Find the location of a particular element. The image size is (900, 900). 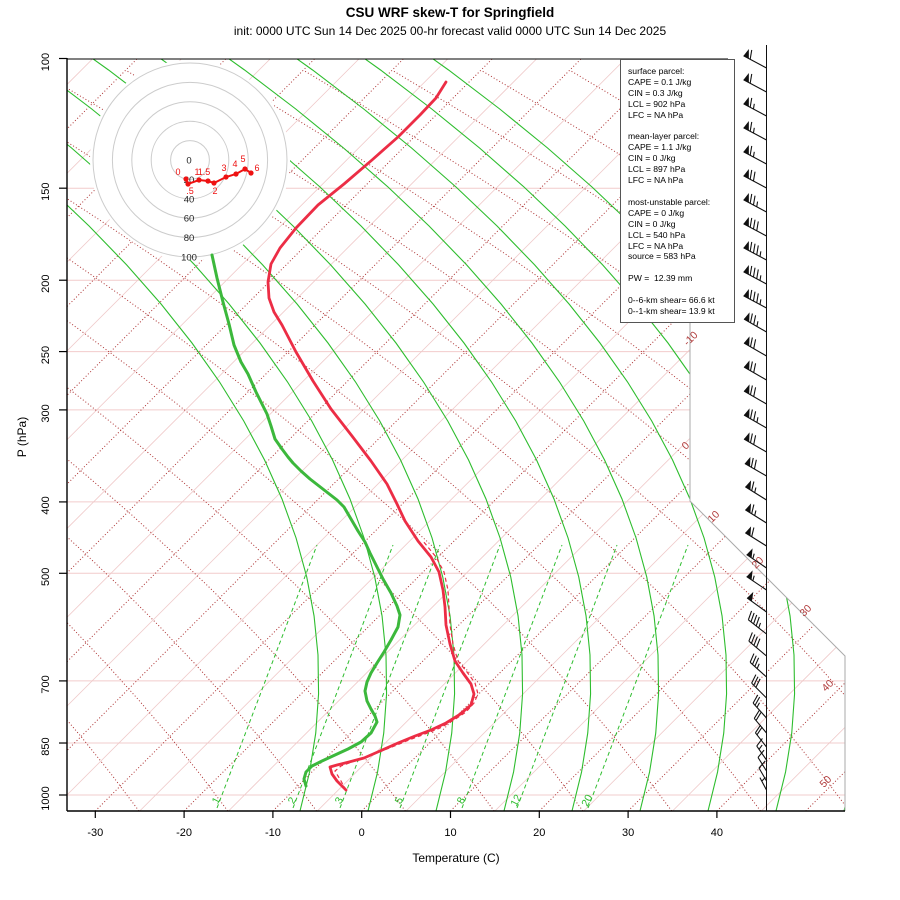

label: 250 is located at coordinates (46, 355).